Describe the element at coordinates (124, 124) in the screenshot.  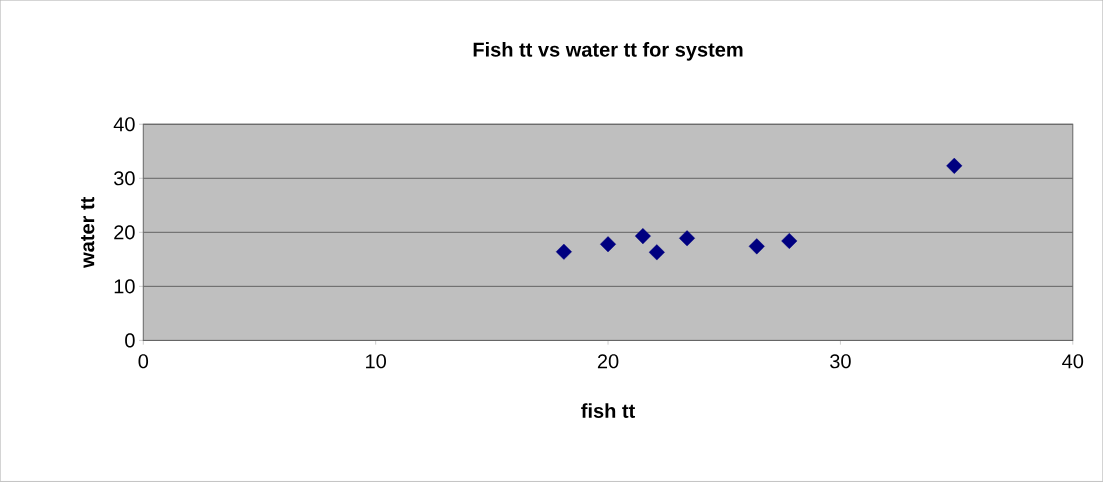
I see `y-tick-label: 40` at that location.